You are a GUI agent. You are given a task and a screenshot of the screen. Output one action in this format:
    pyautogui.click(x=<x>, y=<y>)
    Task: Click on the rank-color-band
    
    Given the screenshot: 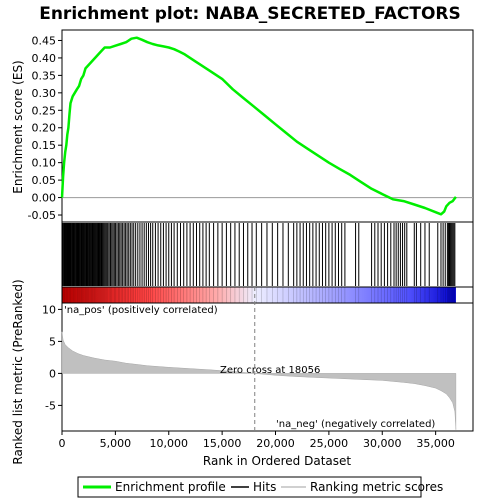 What is the action you would take?
    pyautogui.click(x=267, y=295)
    